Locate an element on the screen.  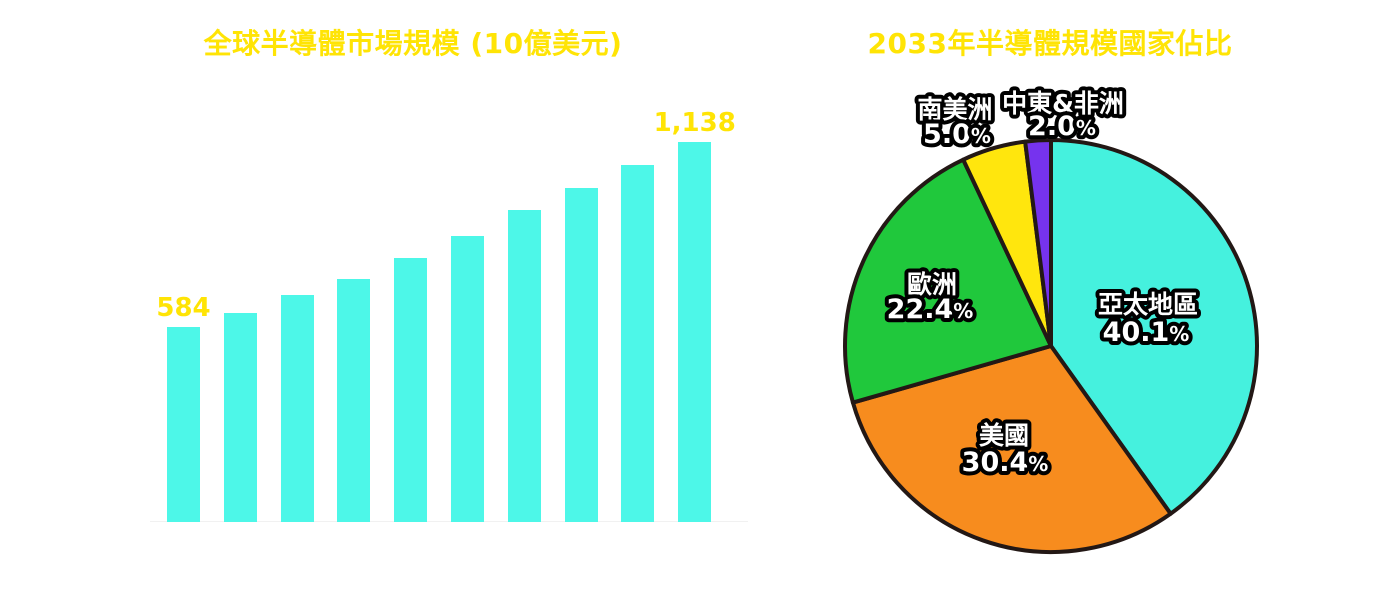
pie-chart-title: 2033年半導體規模國家佔比 is located at coordinates (1050, 43).